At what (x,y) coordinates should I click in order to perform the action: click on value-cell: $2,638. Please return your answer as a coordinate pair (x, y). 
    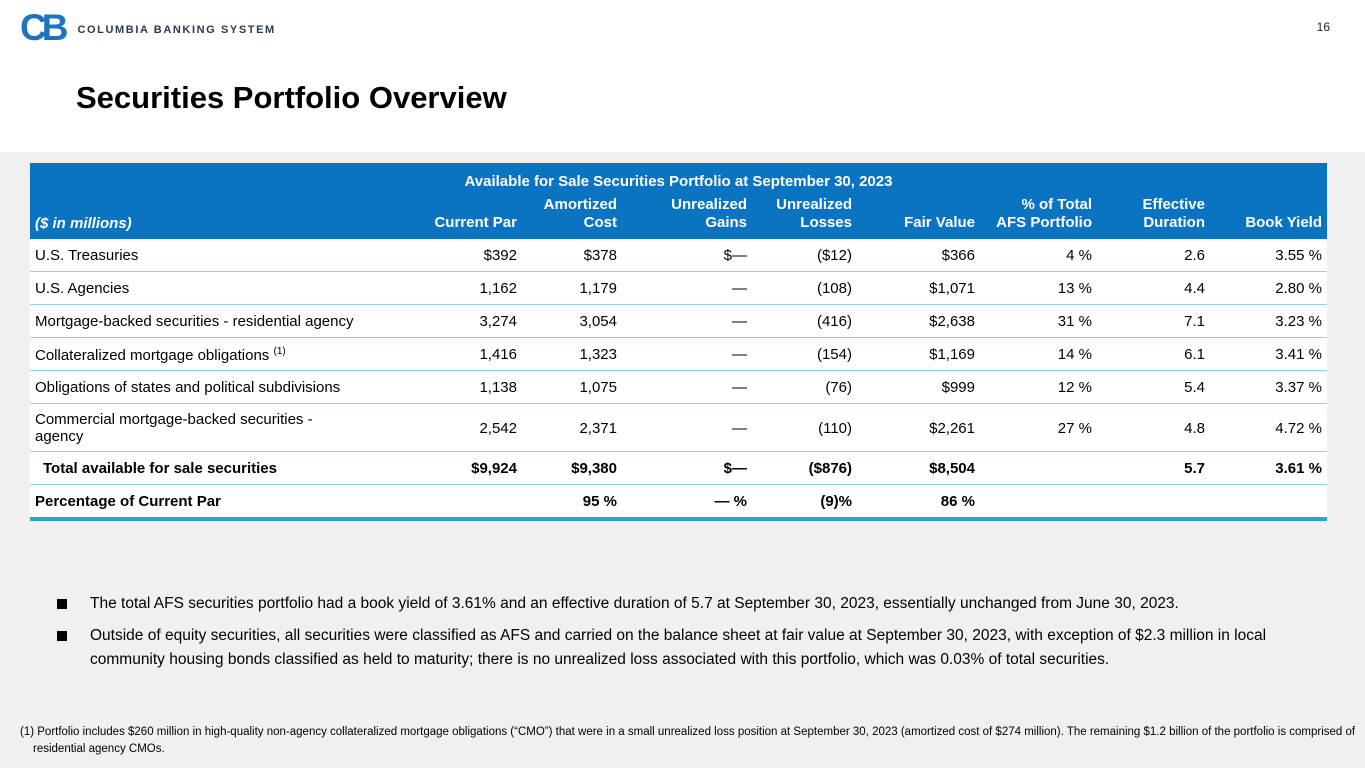
    Looking at the image, I should click on (918, 321).